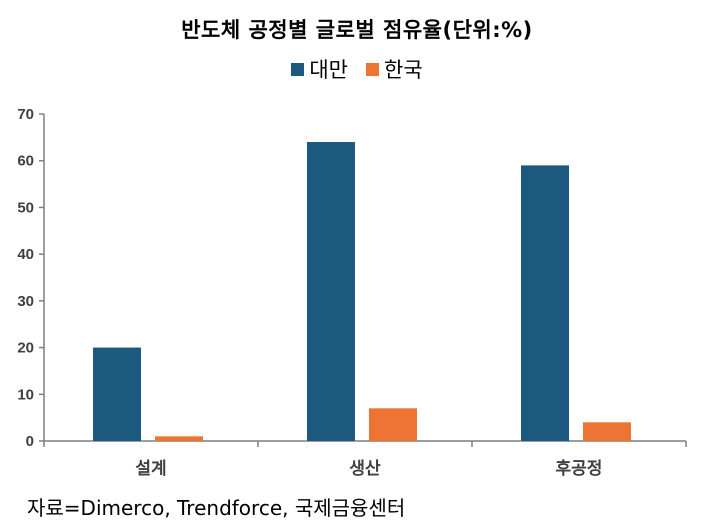 This screenshot has height=531, width=714. I want to click on legend: 대만 한국, so click(357, 69).